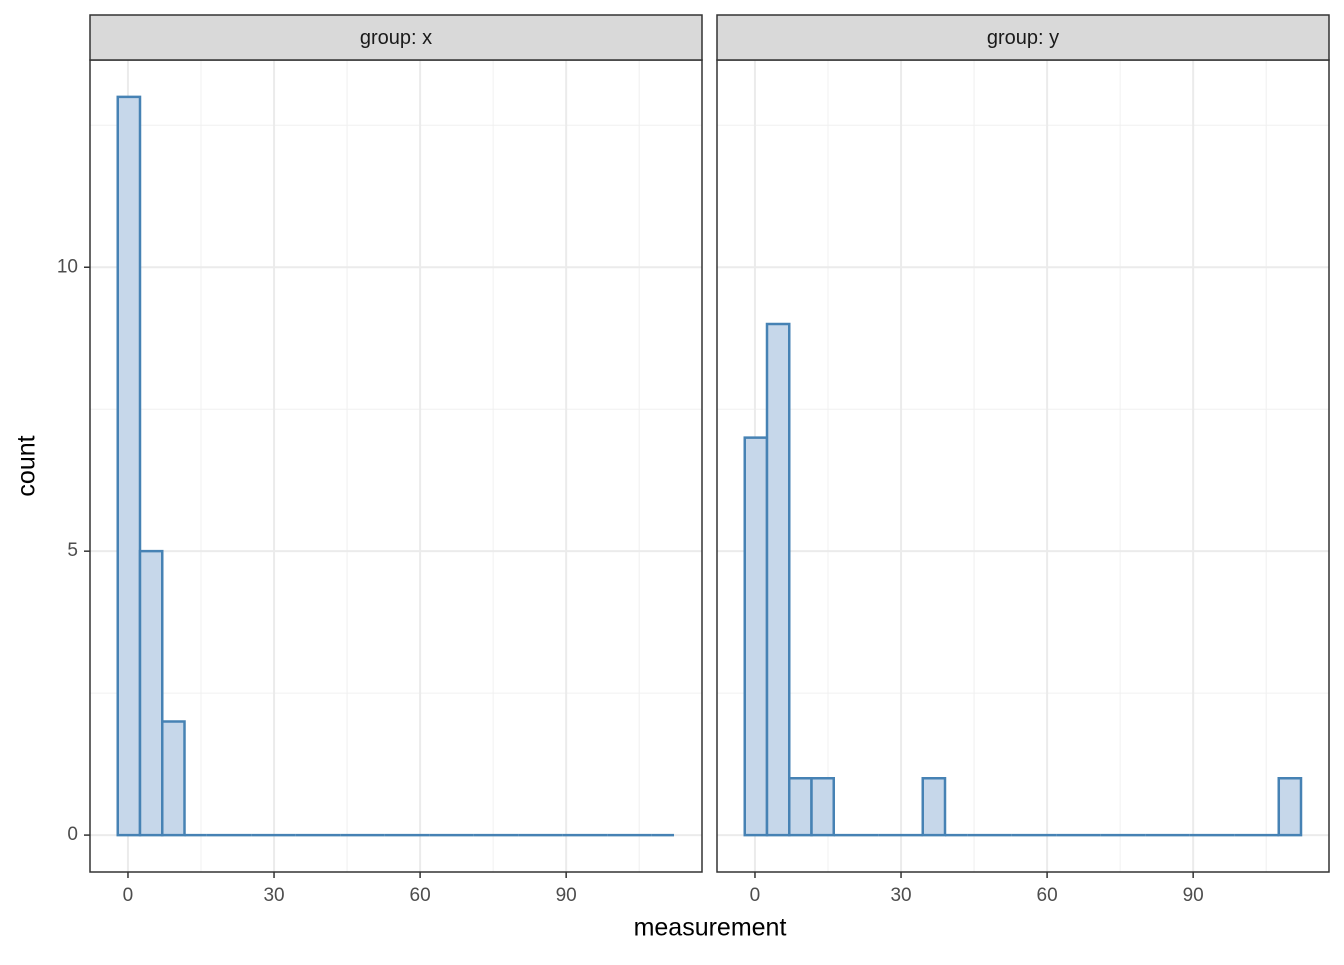 This screenshot has height=965, width=1344. What do you see at coordinates (72, 550) in the screenshot?
I see `y-tick-label: 5` at bounding box center [72, 550].